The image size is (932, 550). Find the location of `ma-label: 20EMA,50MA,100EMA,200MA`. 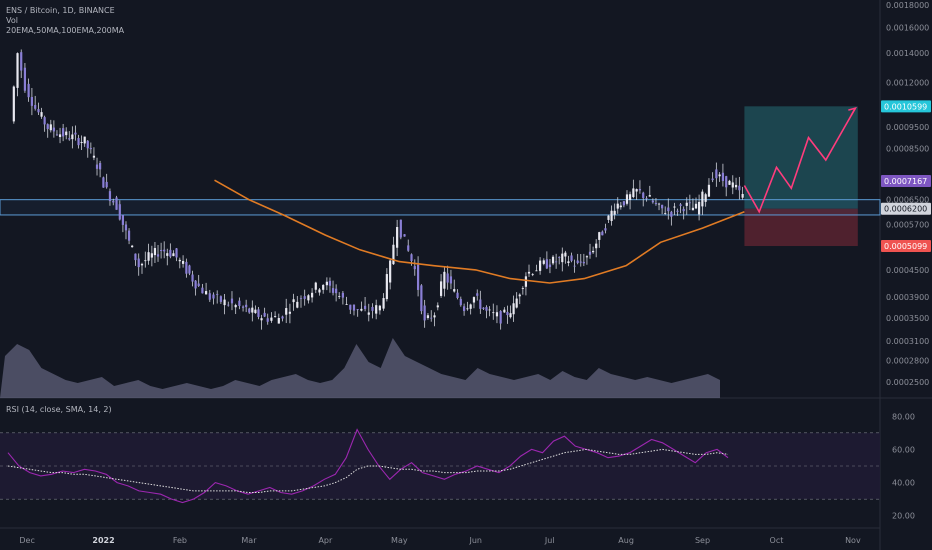

ma-label: 20EMA,50MA,100EMA,200MA is located at coordinates (65, 30).